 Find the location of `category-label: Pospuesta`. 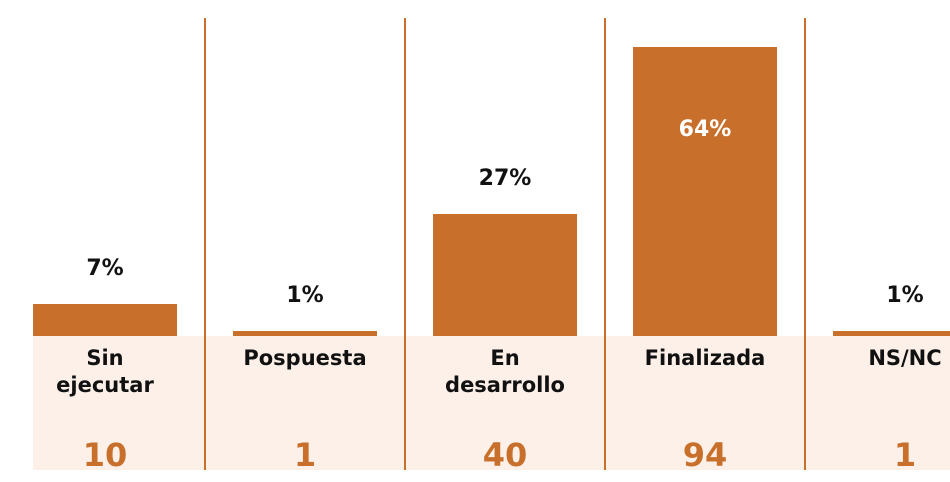

category-label: Pospuesta is located at coordinates (305, 358).